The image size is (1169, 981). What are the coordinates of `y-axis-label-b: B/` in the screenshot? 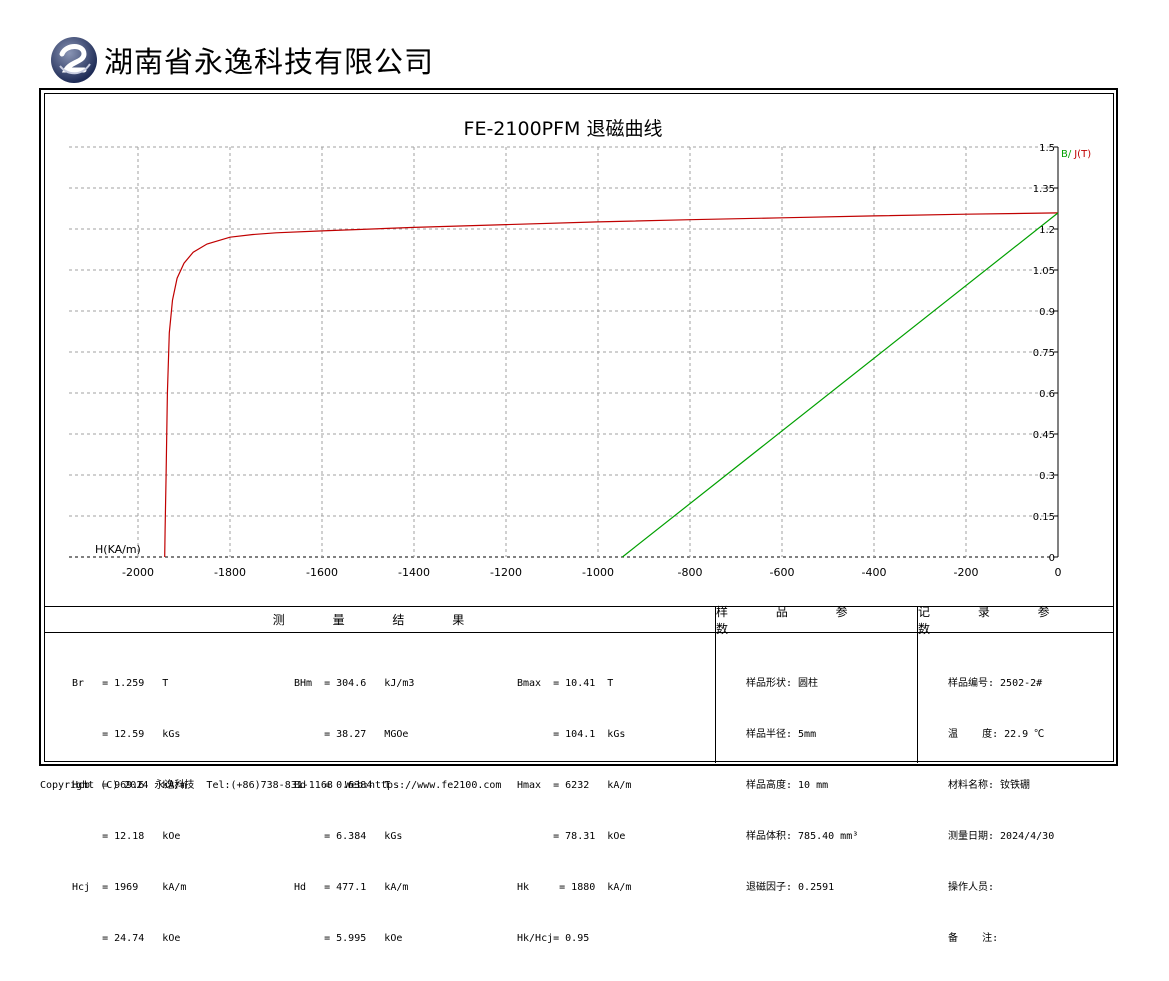 It's located at (1066, 154).